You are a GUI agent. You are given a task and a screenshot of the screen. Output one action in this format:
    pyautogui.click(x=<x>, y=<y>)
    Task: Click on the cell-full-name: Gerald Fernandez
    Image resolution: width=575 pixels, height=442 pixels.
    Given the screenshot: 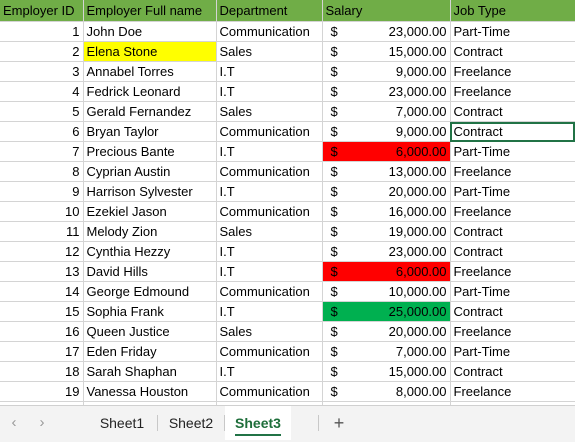 What is the action you would take?
    pyautogui.click(x=150, y=111)
    